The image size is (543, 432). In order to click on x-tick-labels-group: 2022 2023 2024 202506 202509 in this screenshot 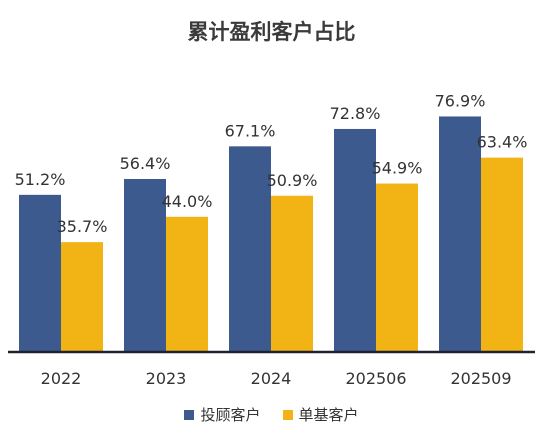, I will do `click(276, 378)`.